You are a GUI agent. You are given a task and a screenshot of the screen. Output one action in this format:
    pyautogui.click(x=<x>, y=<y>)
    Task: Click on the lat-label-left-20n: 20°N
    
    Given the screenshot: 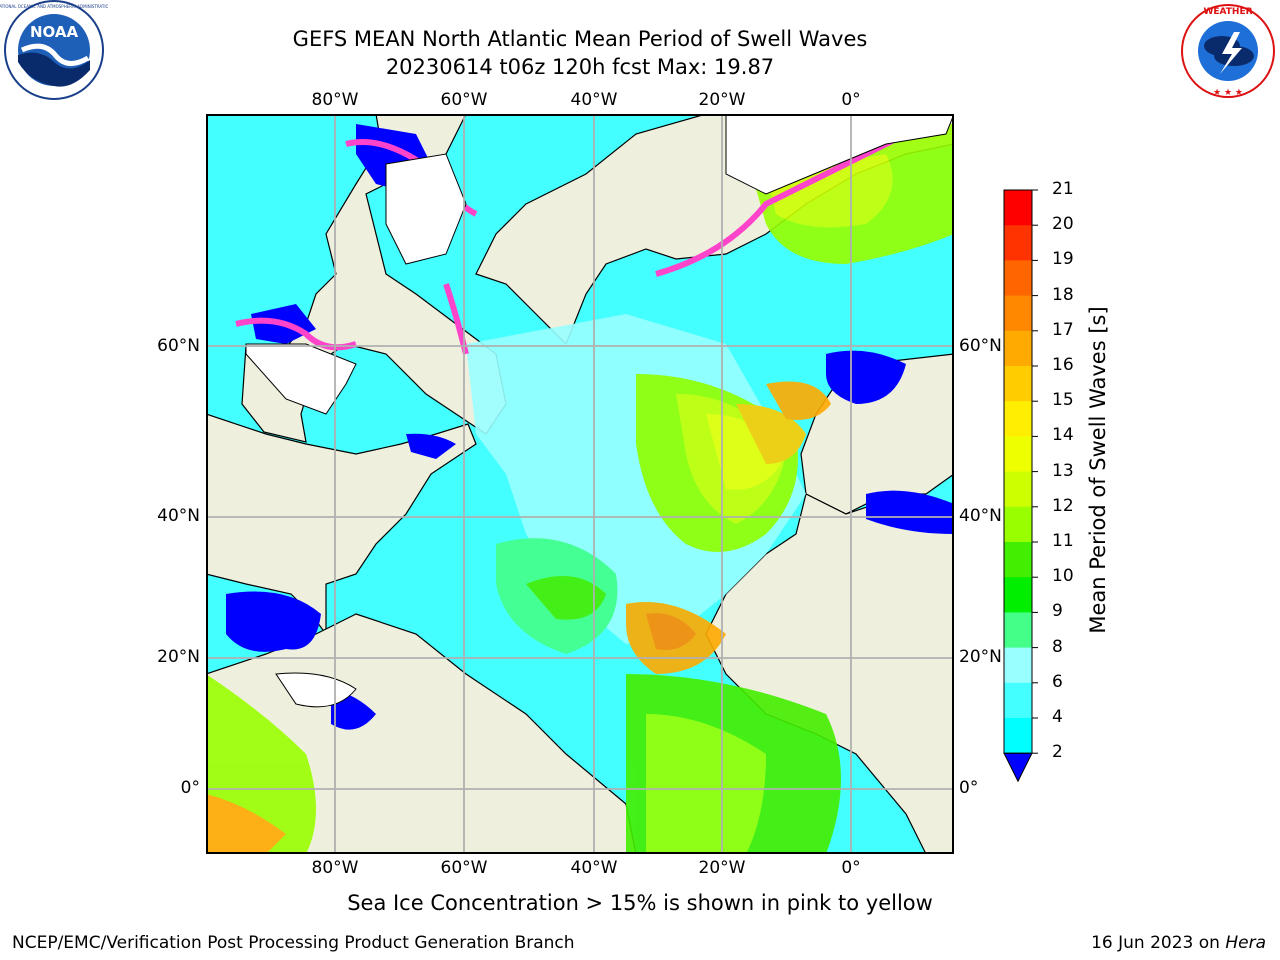 What is the action you would take?
    pyautogui.click(x=178, y=657)
    